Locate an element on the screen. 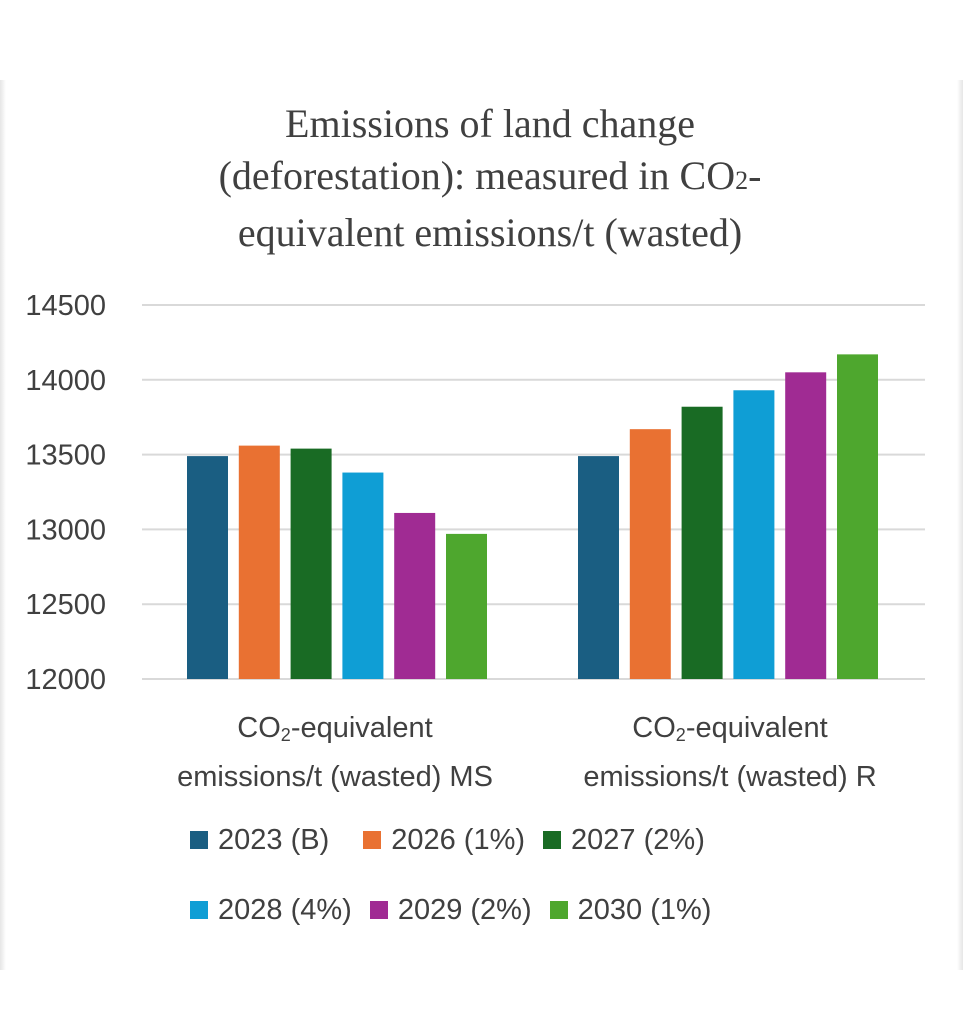 This screenshot has height=1024, width=963. chart-title-subscript: 2 is located at coordinates (742, 180).